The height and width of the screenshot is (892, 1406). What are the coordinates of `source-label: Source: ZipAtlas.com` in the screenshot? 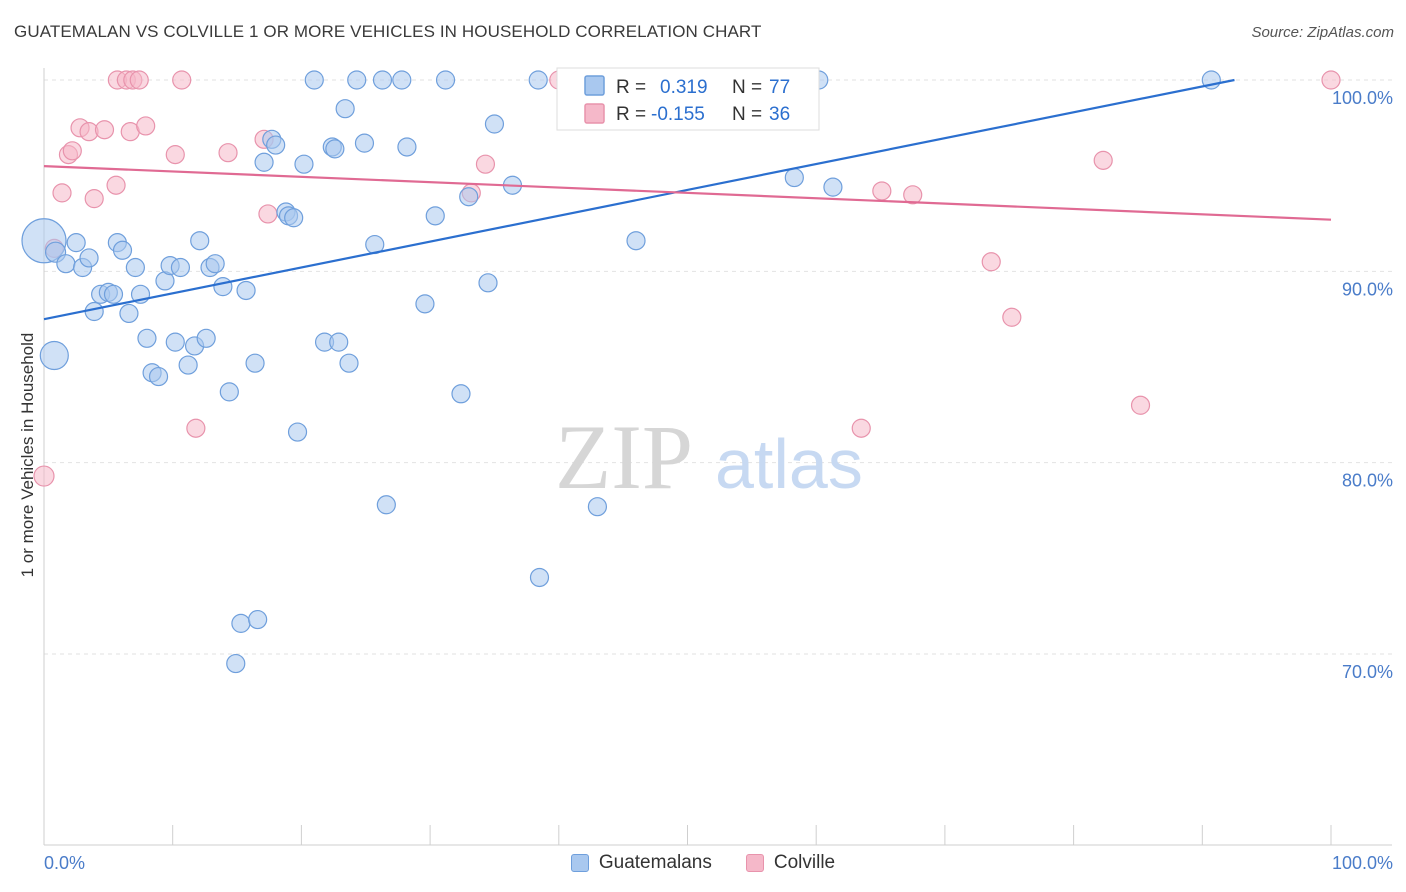 It's located at (1322, 32).